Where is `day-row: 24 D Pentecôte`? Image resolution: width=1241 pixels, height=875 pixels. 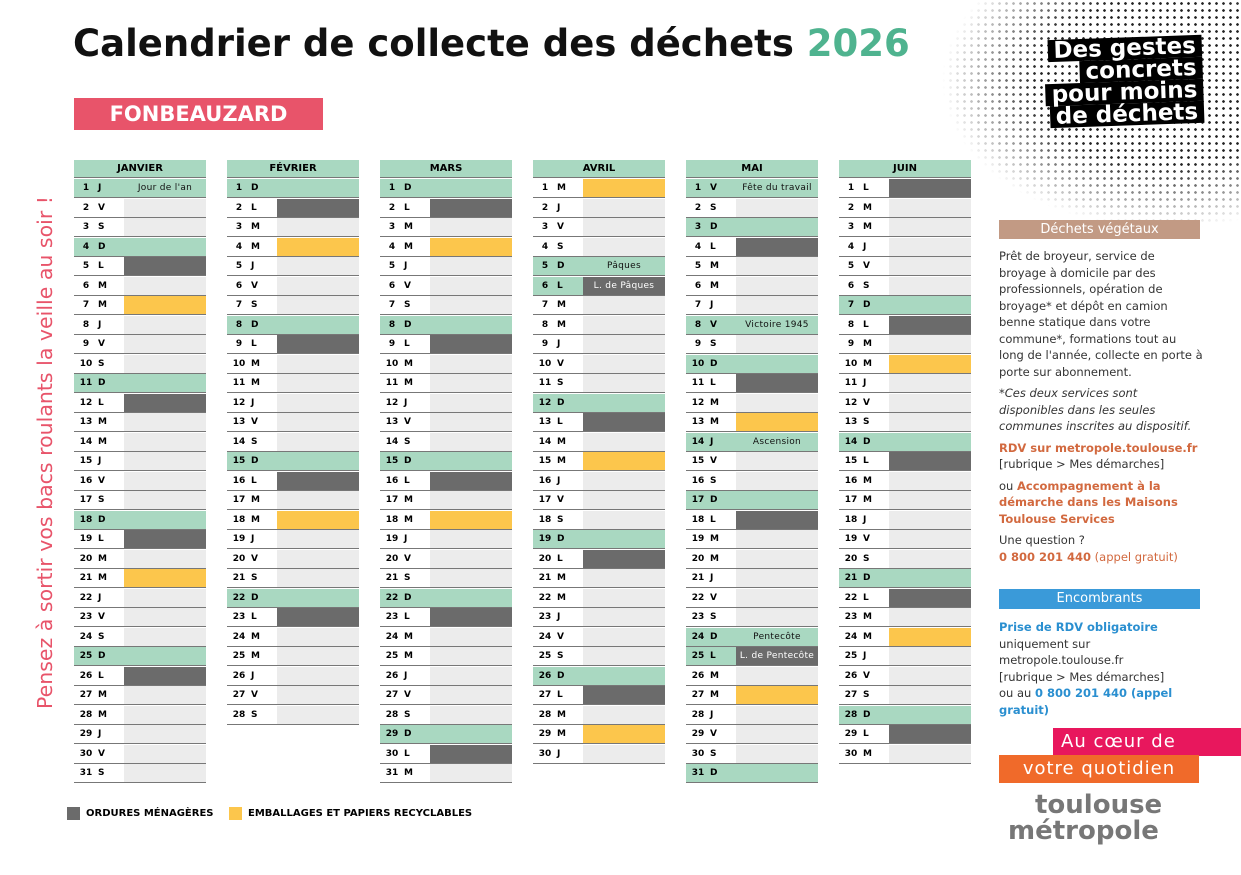
day-row: 24 D Pentecôte is located at coordinates (752, 637).